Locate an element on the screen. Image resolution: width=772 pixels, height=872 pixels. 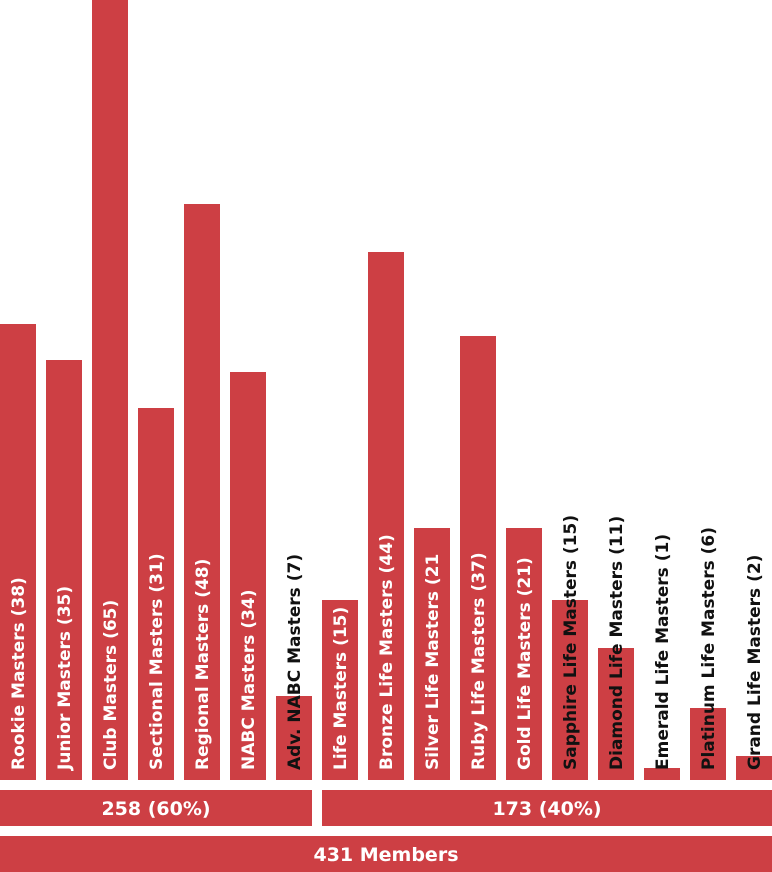
bar-label: Gold Life Masters (21) is located at coordinates (525, 663).